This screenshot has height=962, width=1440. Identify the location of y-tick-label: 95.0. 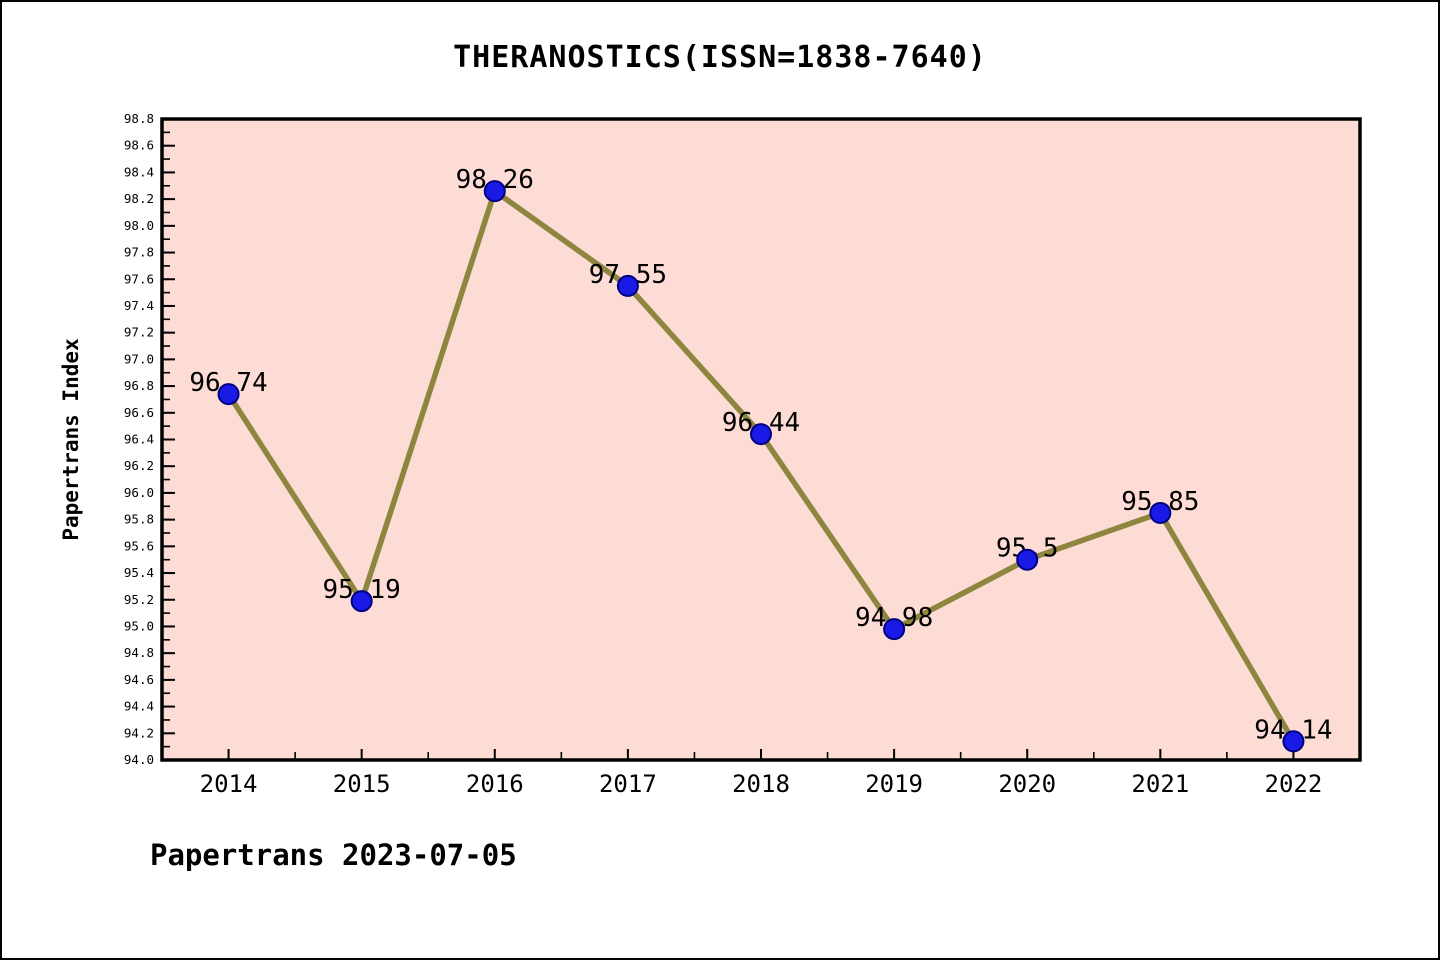
(139, 625).